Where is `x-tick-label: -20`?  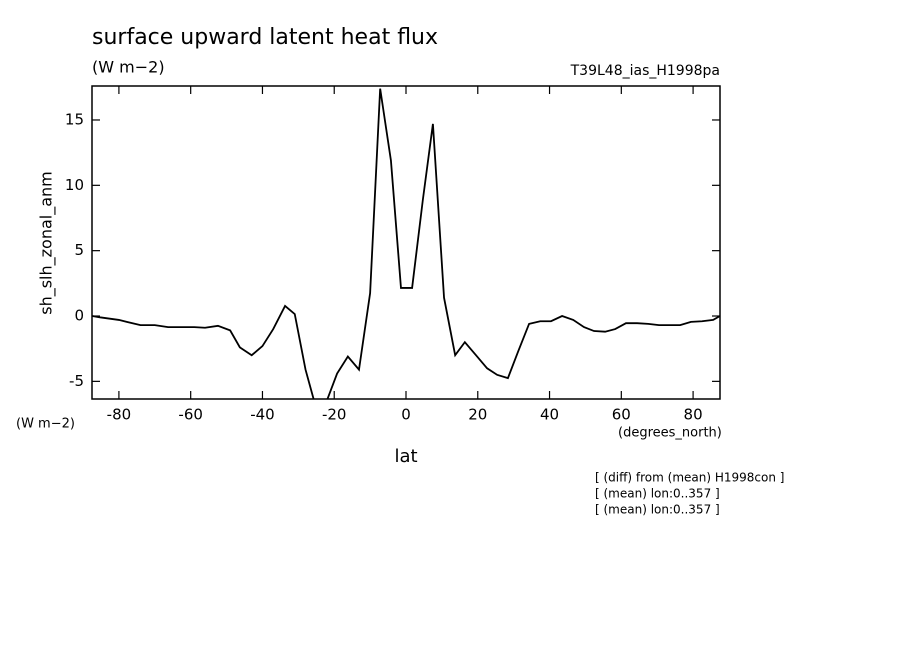 x-tick-label: -20 is located at coordinates (334, 415).